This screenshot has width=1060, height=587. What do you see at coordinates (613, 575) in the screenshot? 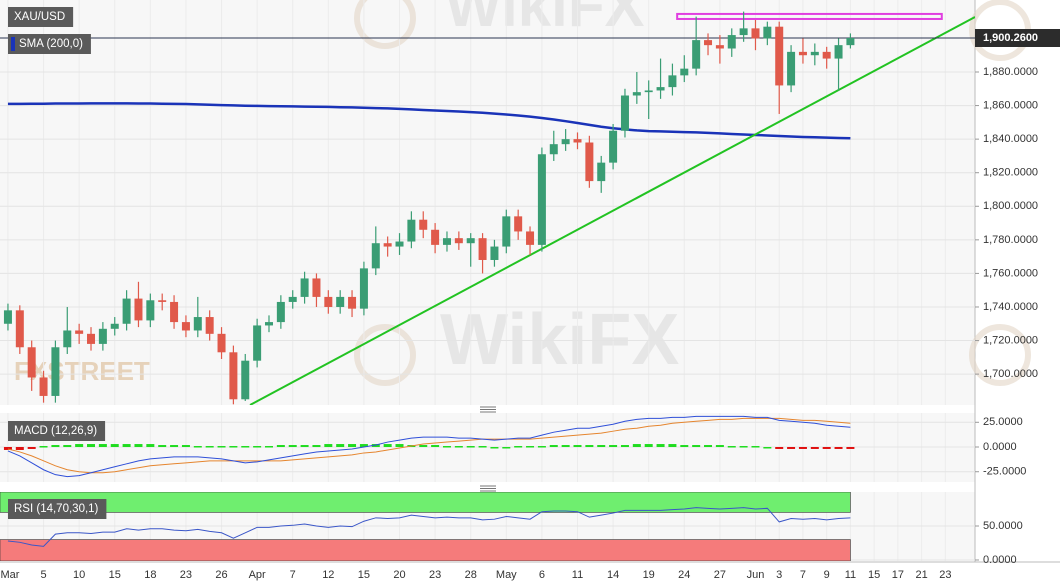
I see `x-tick-label: 14` at bounding box center [613, 575].